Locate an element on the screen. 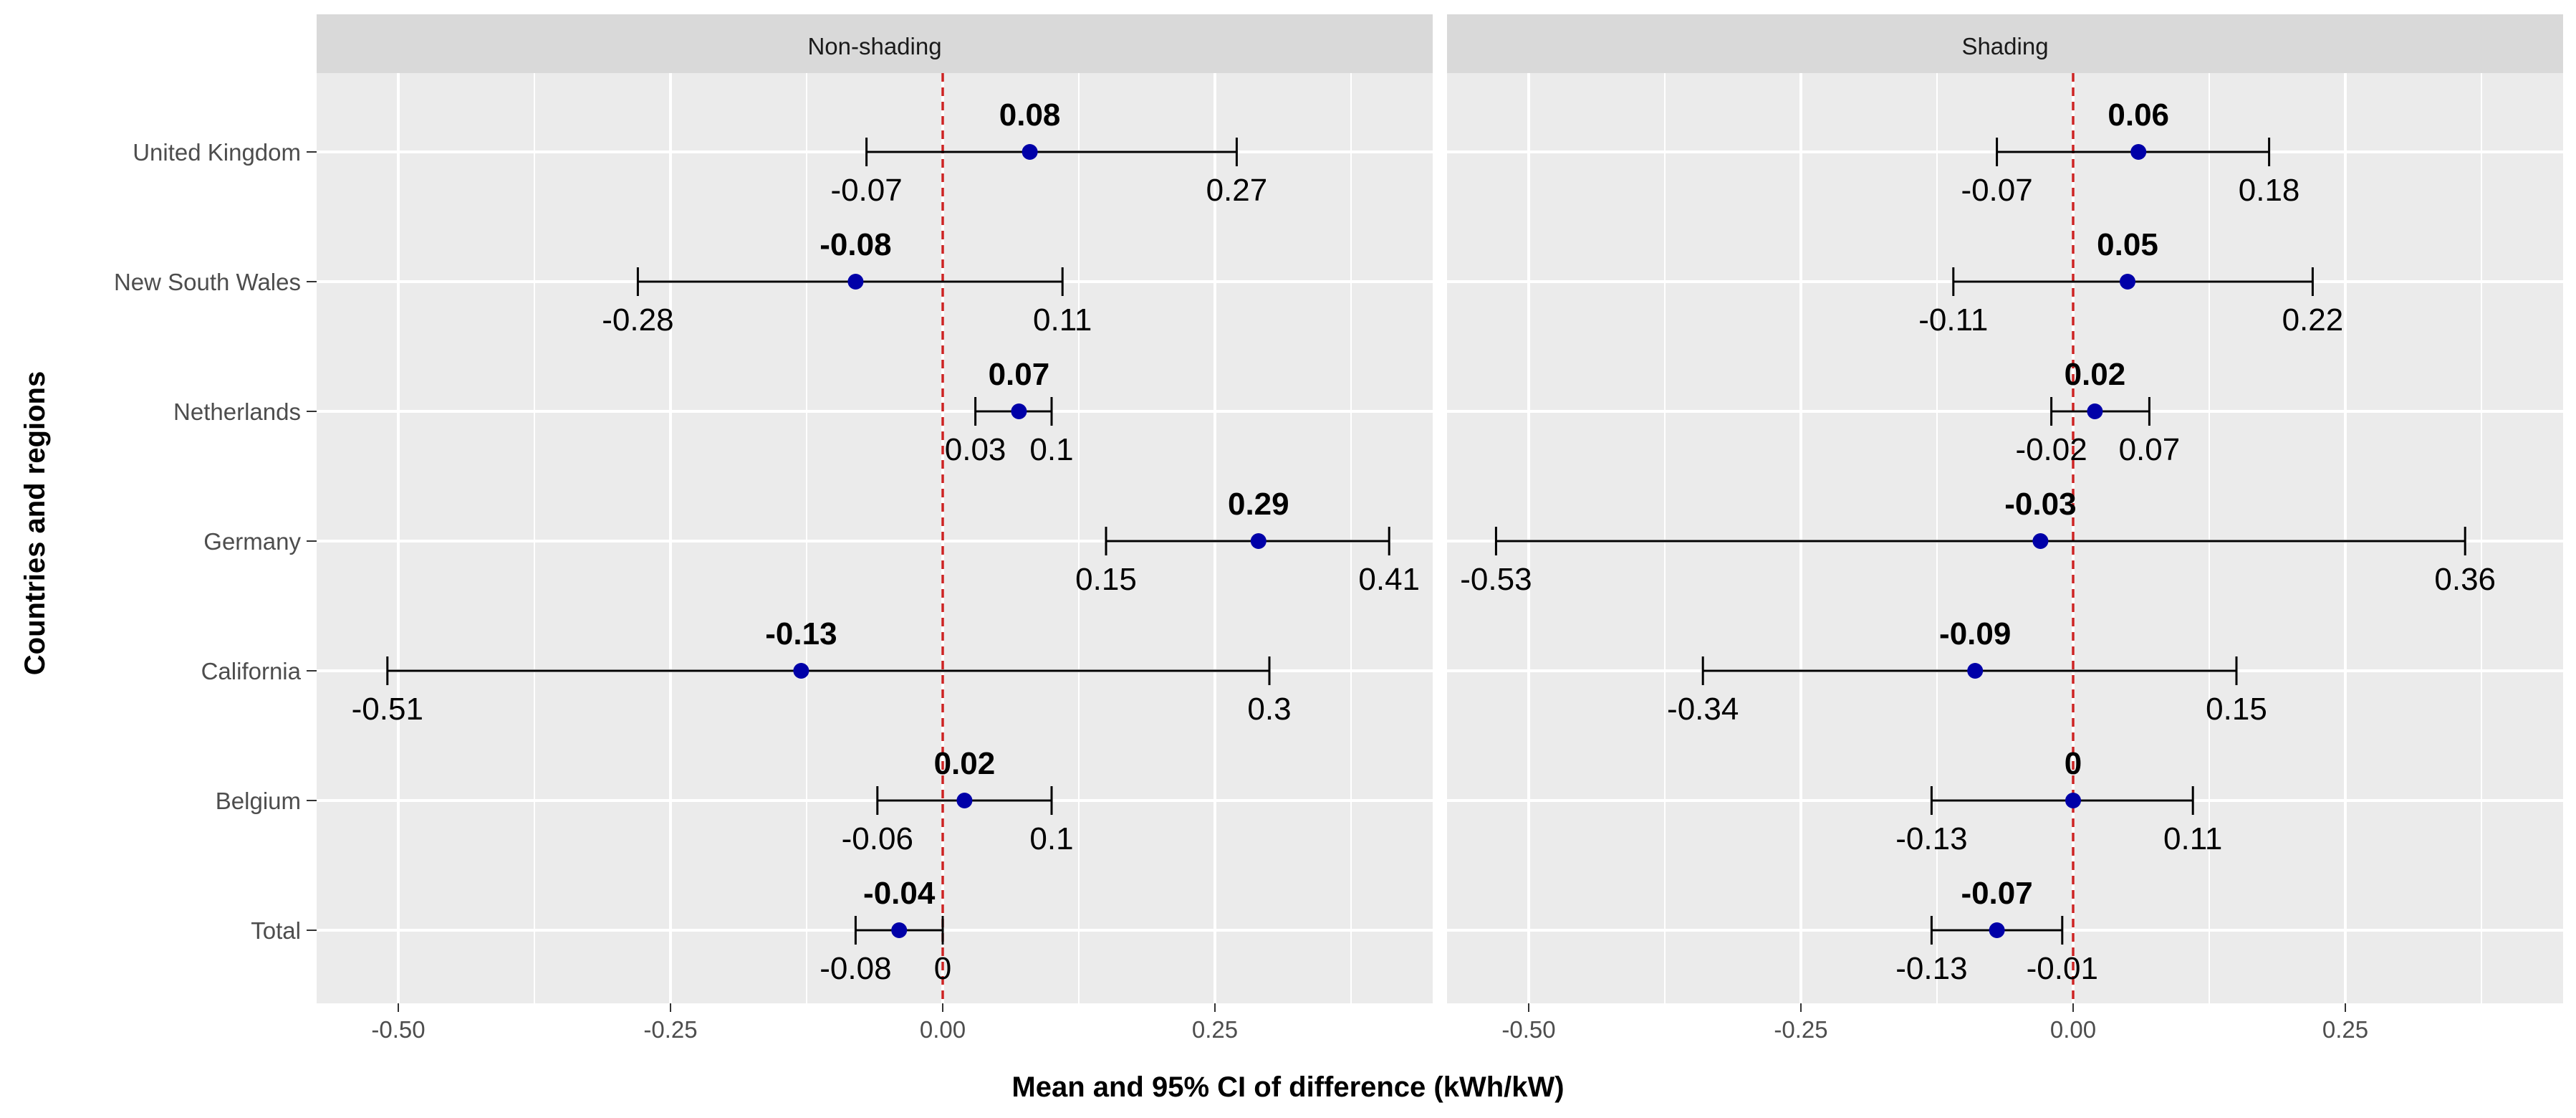 This screenshot has width=2576, height=1118. ci-upper-label: 0 is located at coordinates (942, 969).